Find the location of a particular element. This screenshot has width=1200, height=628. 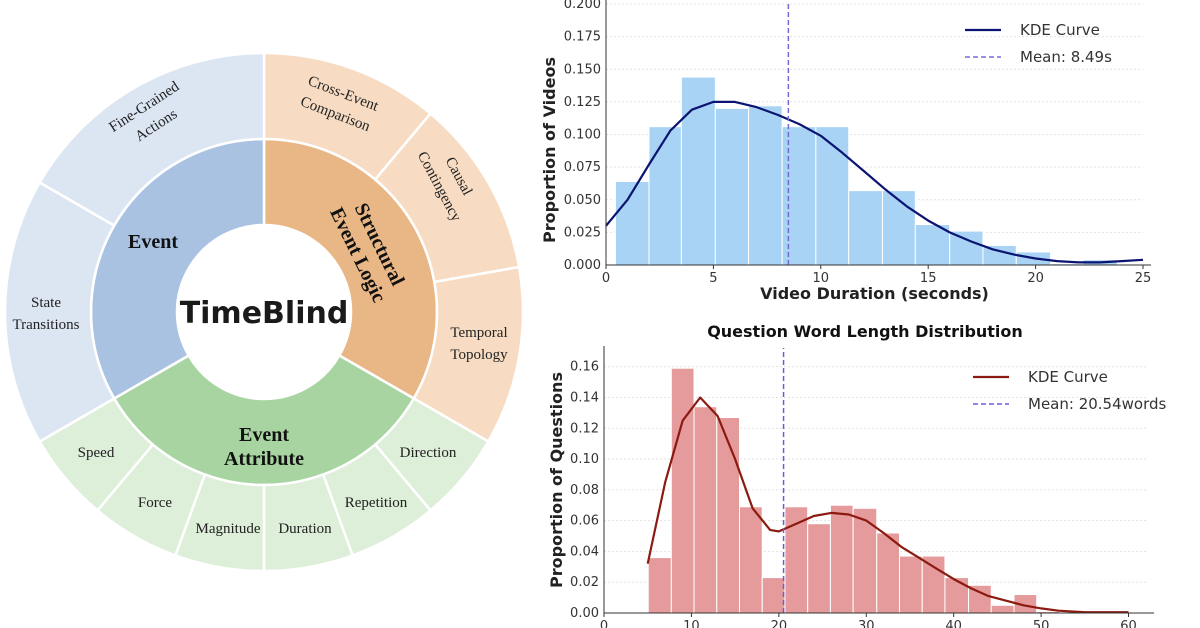

subcategory-label: Repetition is located at coordinates (376, 503).